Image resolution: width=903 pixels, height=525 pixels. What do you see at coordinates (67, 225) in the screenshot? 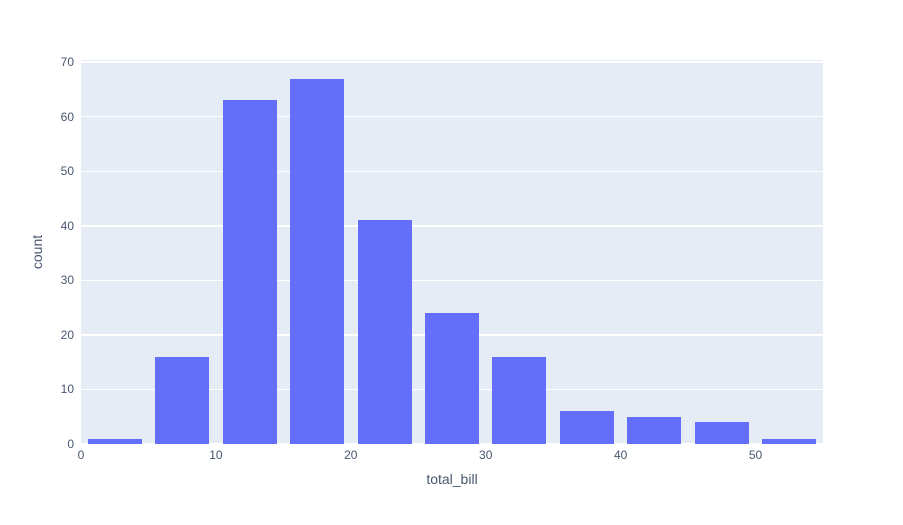
I see `y-tick-label: 40` at bounding box center [67, 225].